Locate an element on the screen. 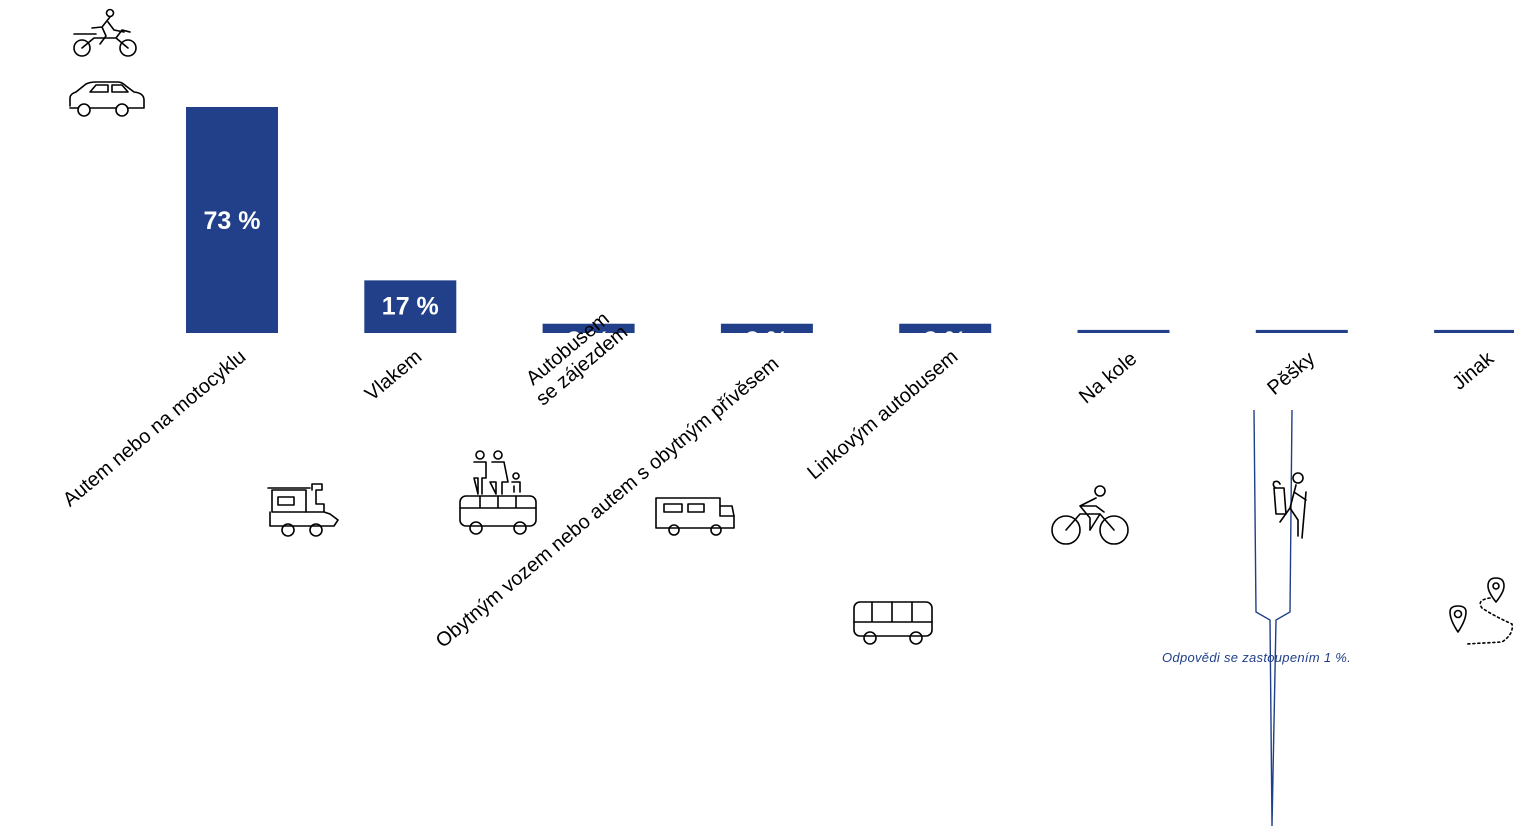 Image resolution: width=1514 pixels, height=826 pixels. bus-icon is located at coordinates (893, 623).